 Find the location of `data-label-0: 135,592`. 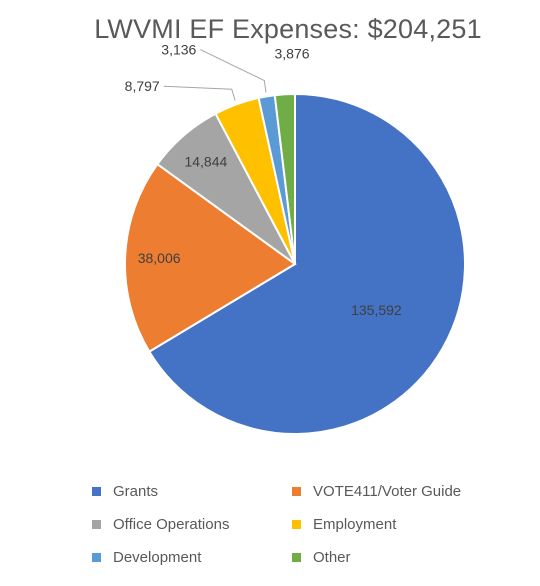

data-label-0: 135,592 is located at coordinates (376, 310).